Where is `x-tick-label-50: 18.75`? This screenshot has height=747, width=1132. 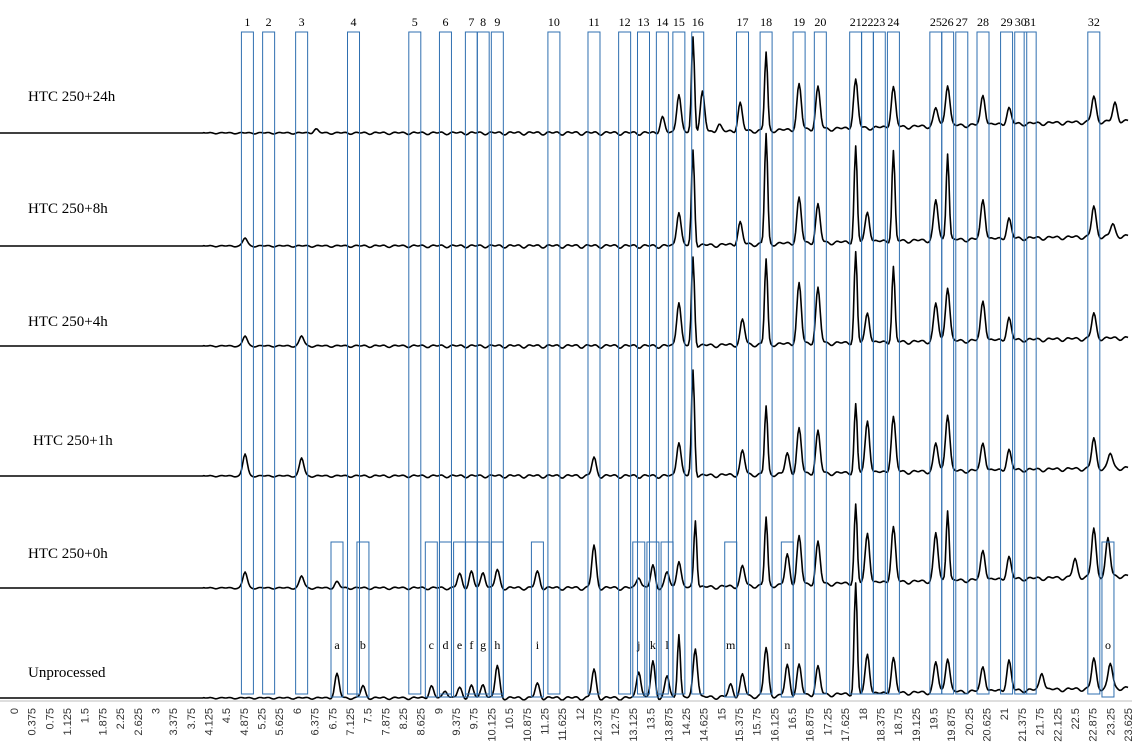
x-tick-label-50: 18.75 is located at coordinates (899, 722).